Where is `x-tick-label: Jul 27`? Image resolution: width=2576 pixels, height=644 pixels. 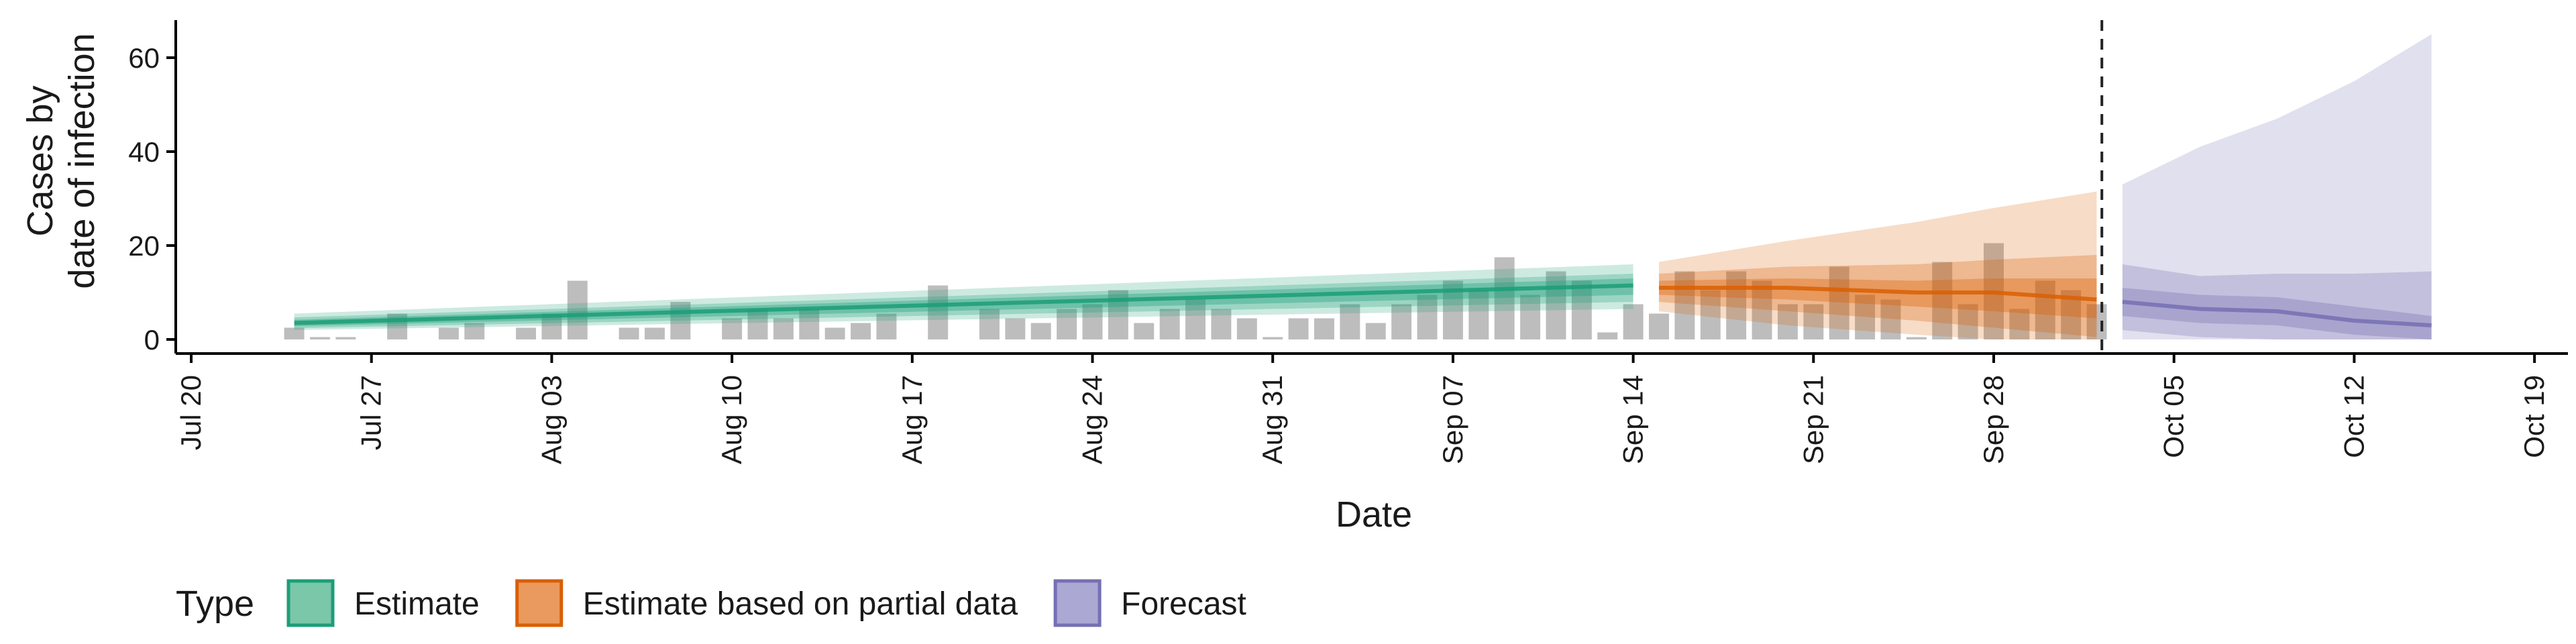
x-tick-label: Jul 27 is located at coordinates (371, 412).